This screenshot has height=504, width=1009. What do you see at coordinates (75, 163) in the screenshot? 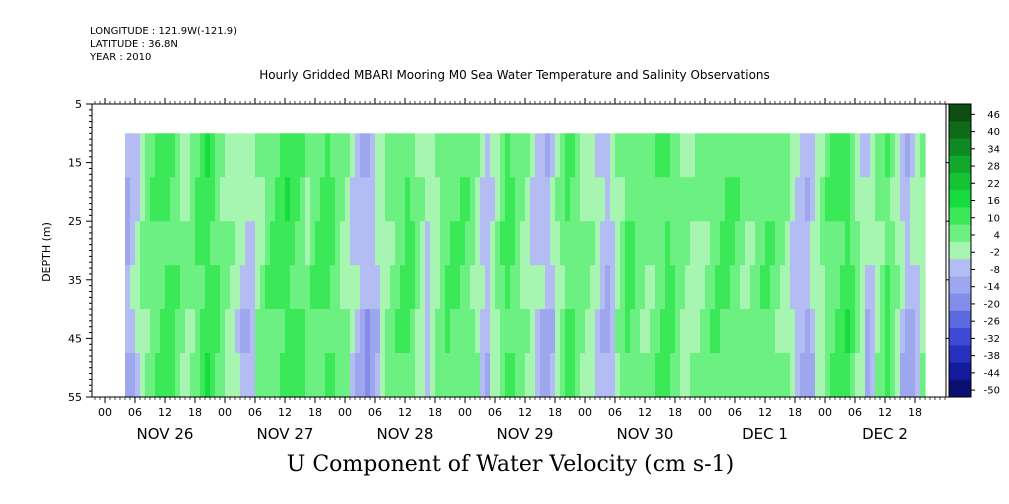
I see `y-tick-label: 15` at bounding box center [75, 163].